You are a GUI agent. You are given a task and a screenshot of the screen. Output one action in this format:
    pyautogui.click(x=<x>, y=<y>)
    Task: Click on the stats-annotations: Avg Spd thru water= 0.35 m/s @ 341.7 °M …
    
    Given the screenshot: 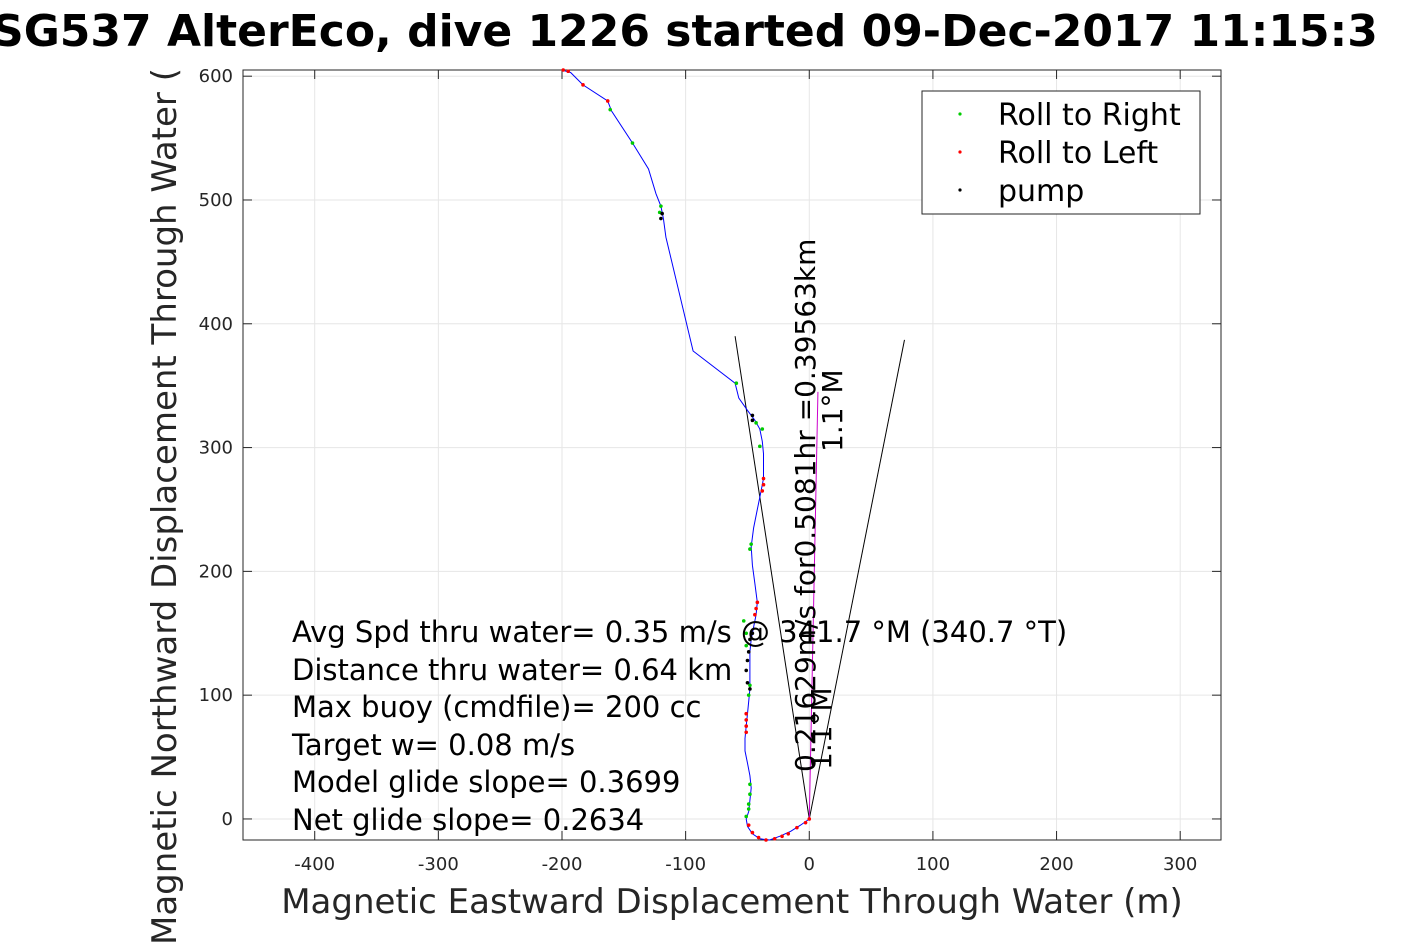 What is the action you would take?
    pyautogui.click(x=679, y=726)
    